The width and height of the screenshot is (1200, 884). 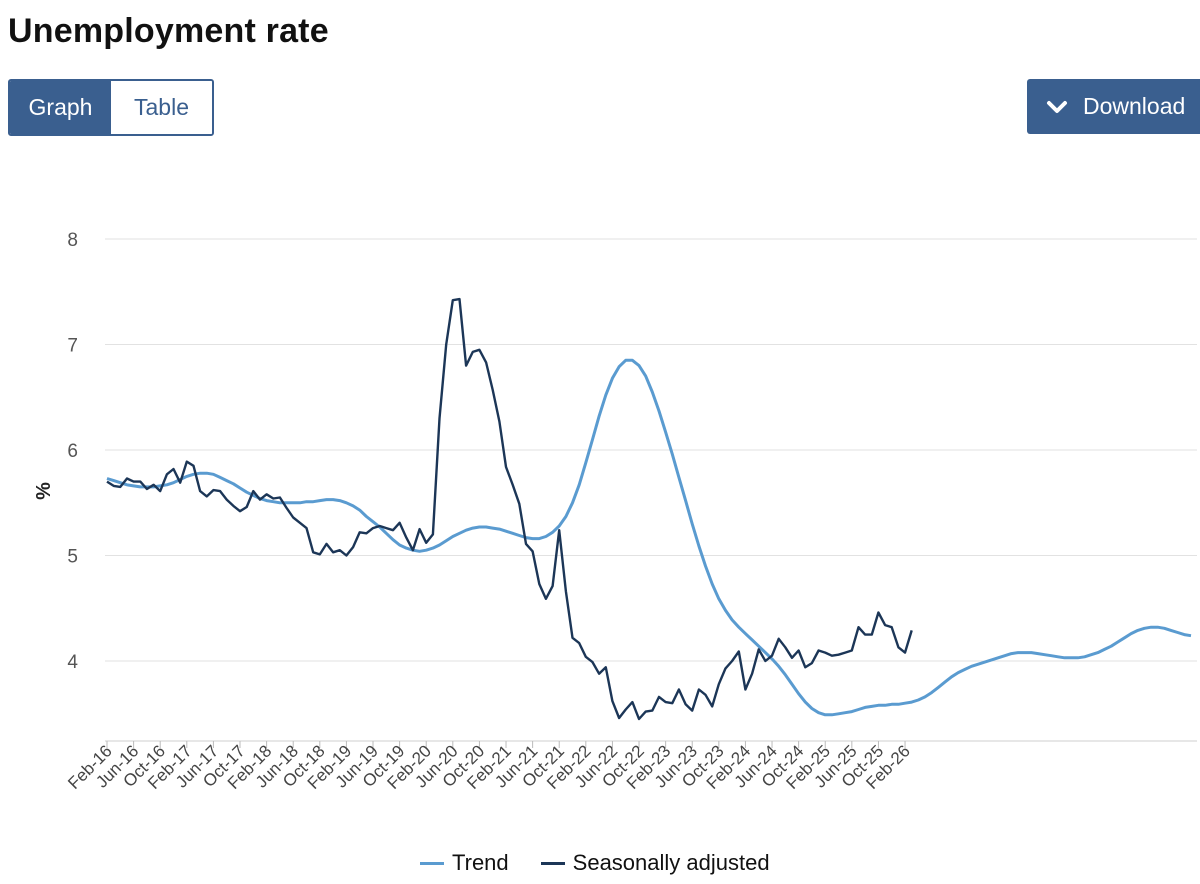 I want to click on chart-legend: Trend Seasonally adjusted, so click(x=611, y=863).